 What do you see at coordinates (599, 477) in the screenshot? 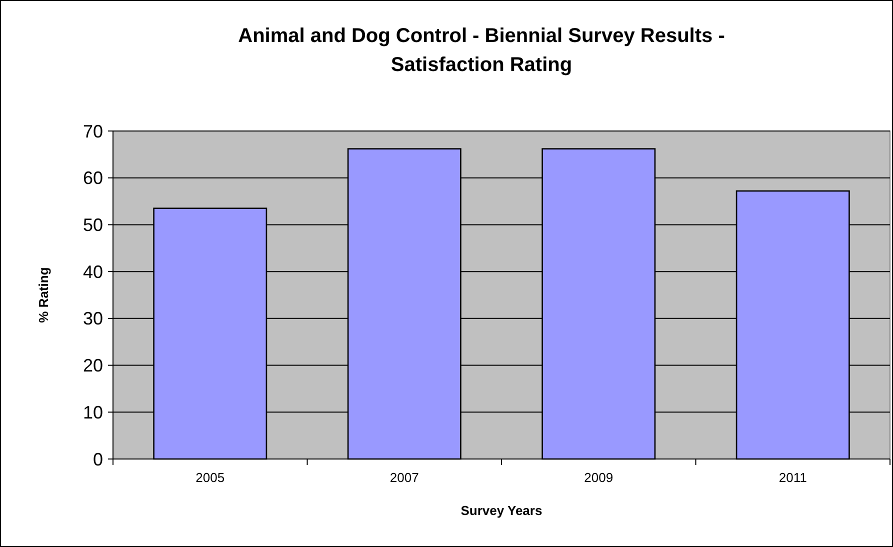
I see `x-tick-label: 2009` at bounding box center [599, 477].